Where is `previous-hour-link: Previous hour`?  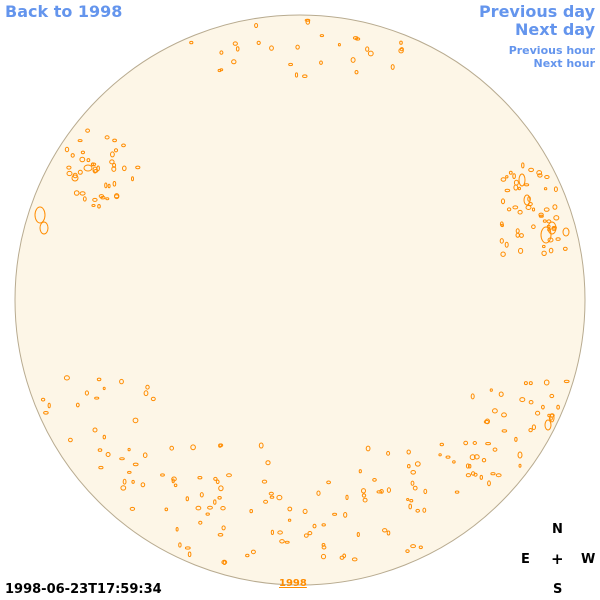
previous-hour-link: Previous hour is located at coordinates (551, 50).